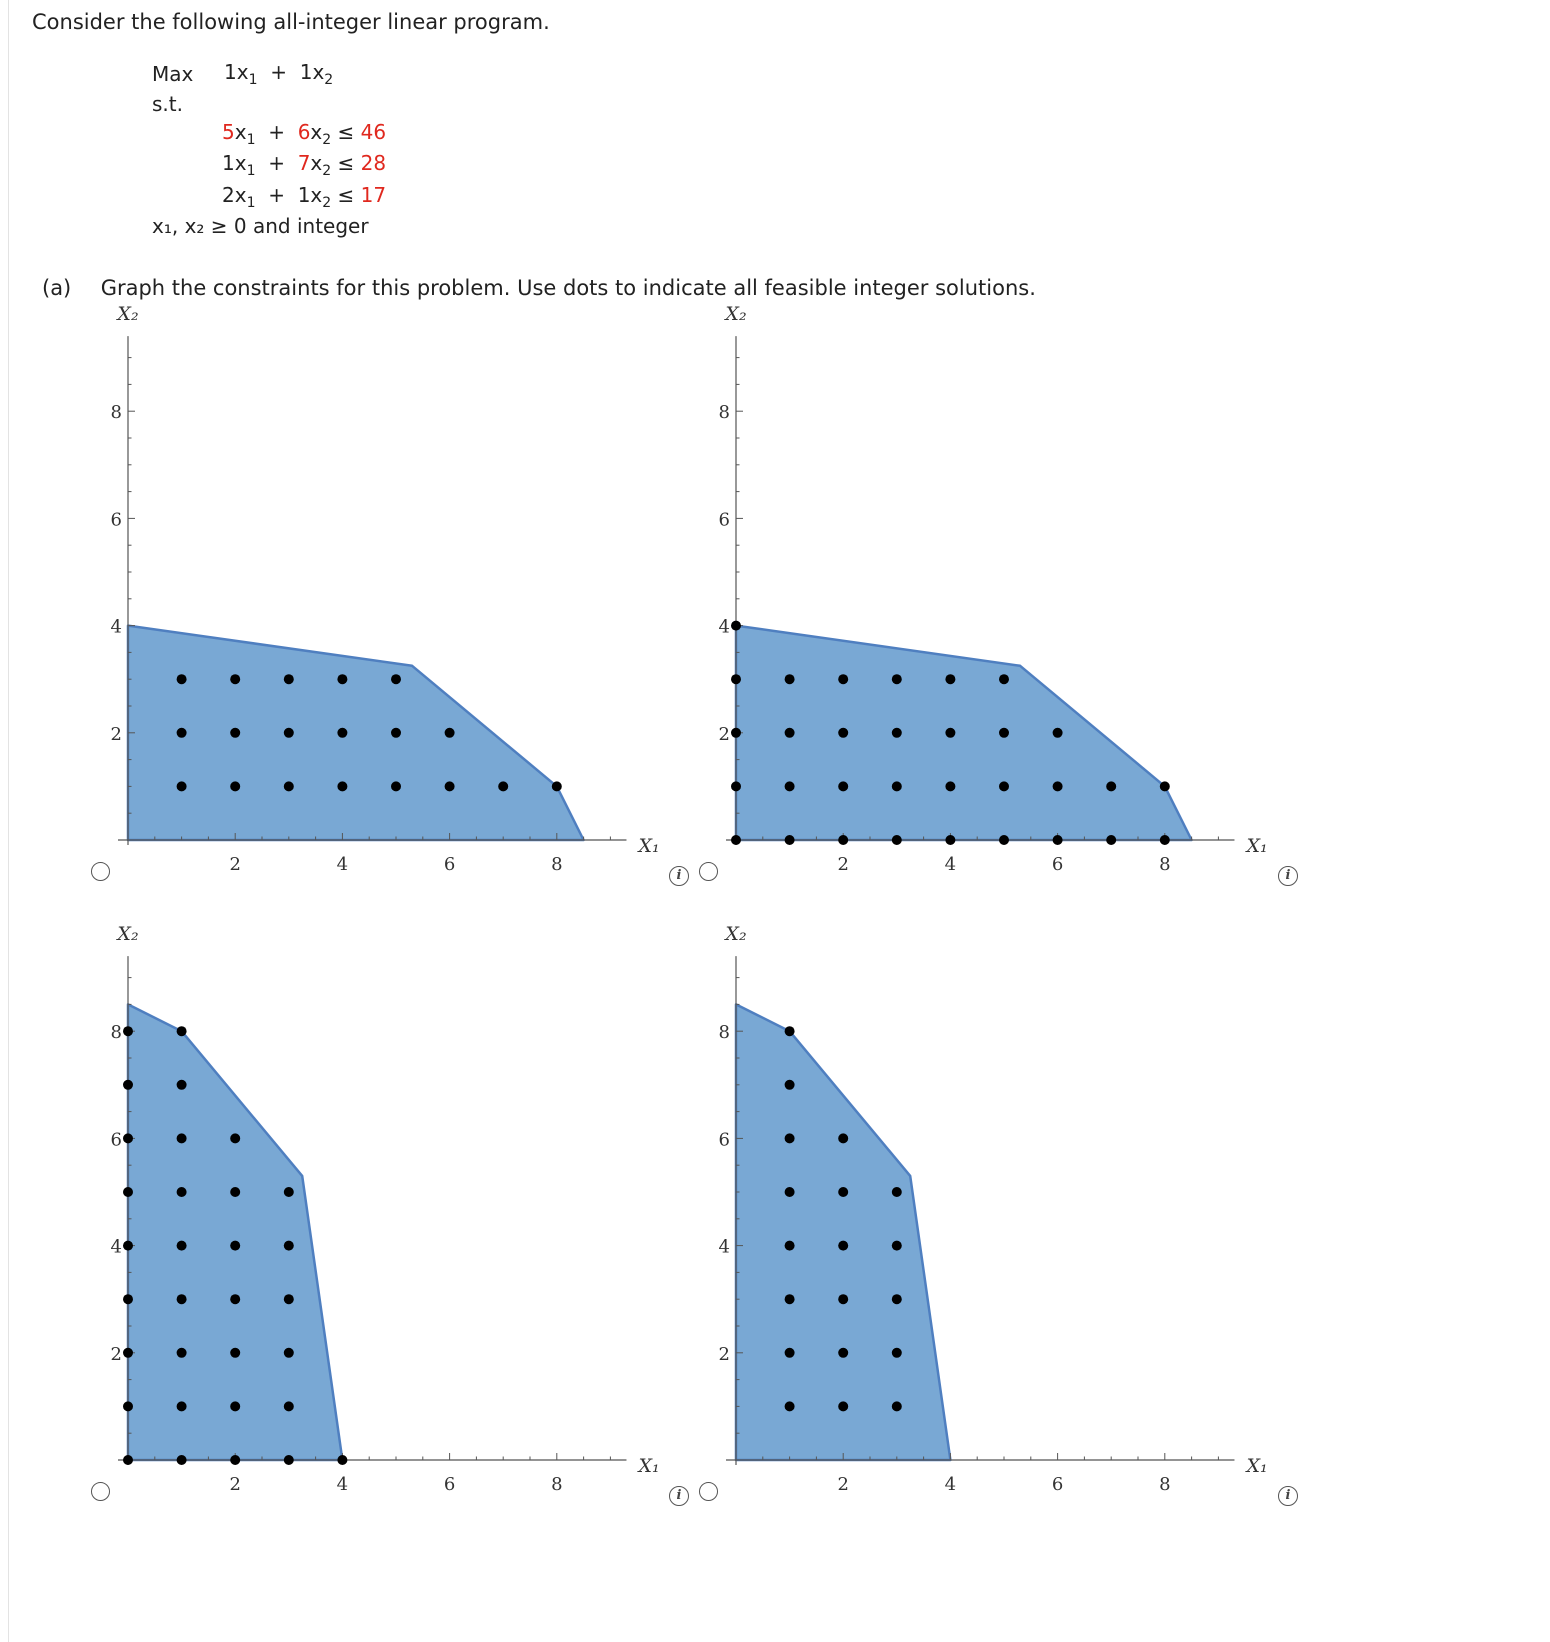  Describe the element at coordinates (8, 821) in the screenshot. I see `page-left-border` at that location.